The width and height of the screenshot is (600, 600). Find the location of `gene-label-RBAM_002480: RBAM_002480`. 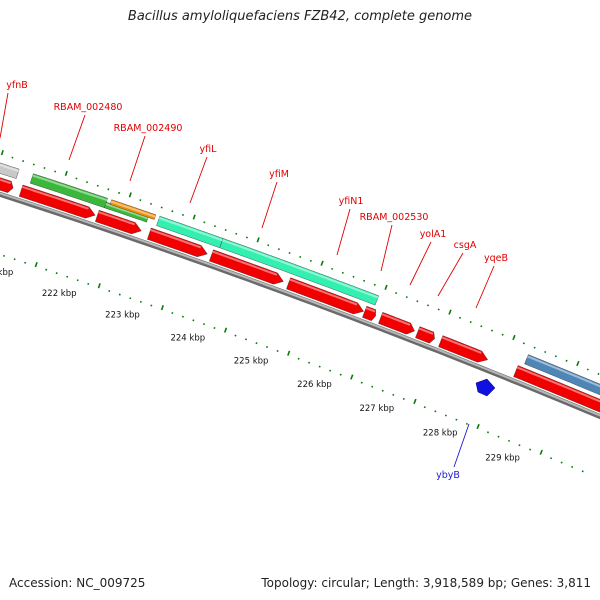

gene-label-RBAM_002480: RBAM_002480 is located at coordinates (88, 107).